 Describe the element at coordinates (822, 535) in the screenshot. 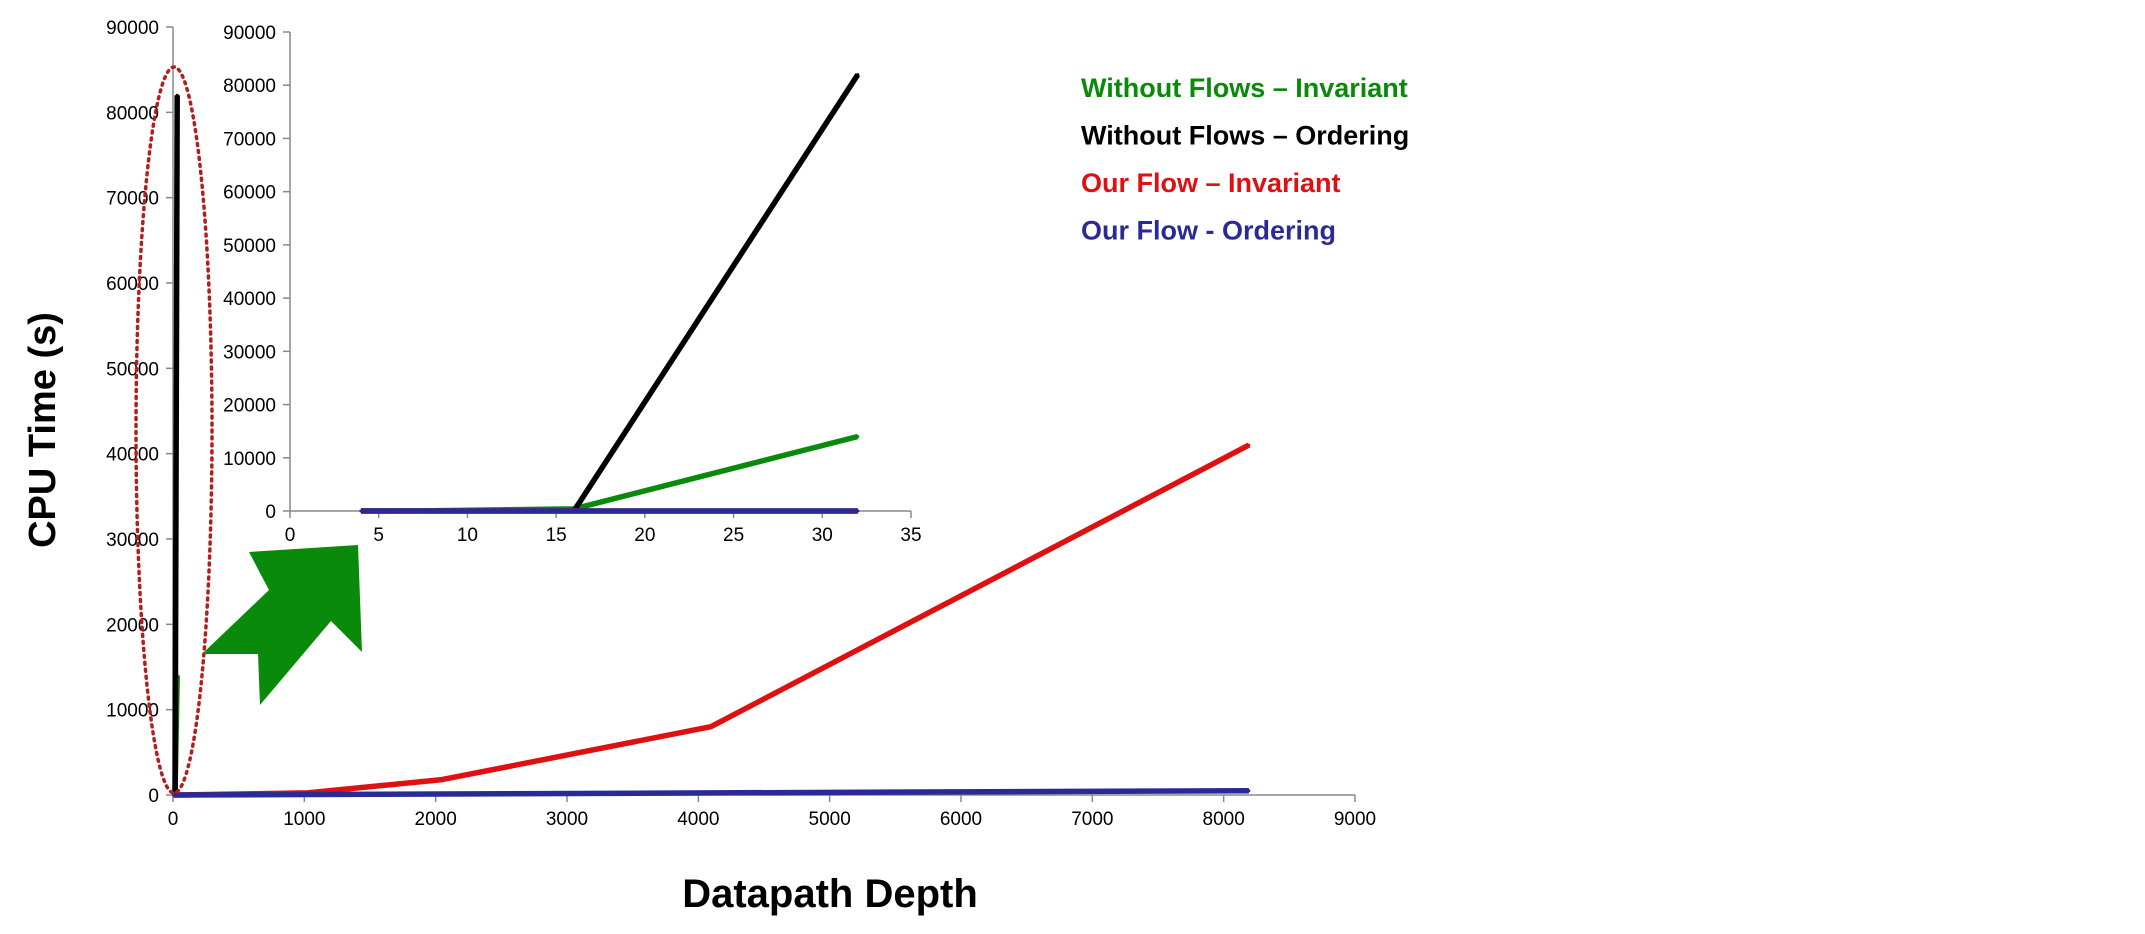

I see `x-tick-label: 30` at that location.